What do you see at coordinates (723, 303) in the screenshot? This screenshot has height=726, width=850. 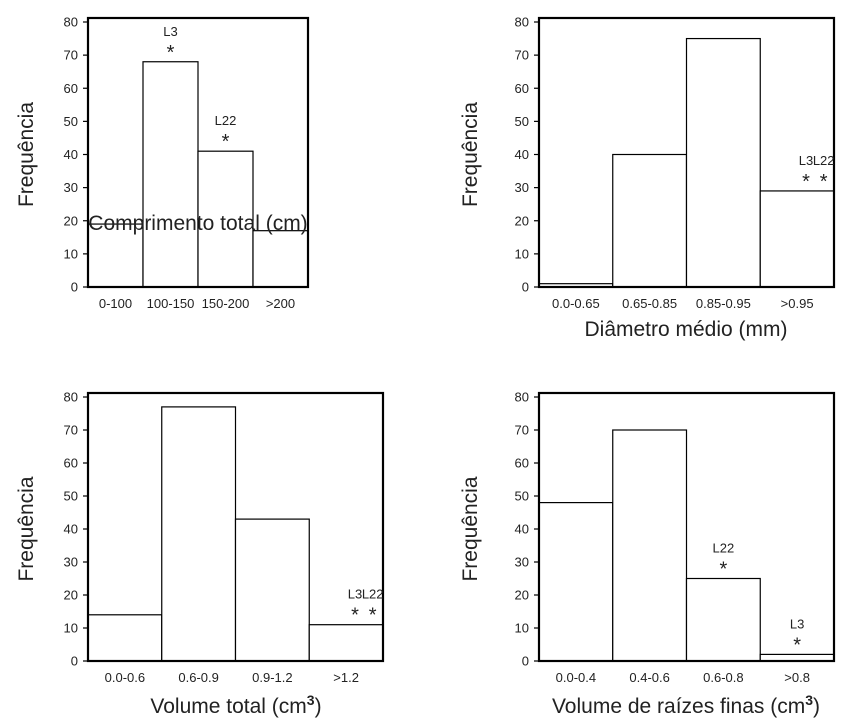 I see `category-label: 0.85-0.95` at bounding box center [723, 303].